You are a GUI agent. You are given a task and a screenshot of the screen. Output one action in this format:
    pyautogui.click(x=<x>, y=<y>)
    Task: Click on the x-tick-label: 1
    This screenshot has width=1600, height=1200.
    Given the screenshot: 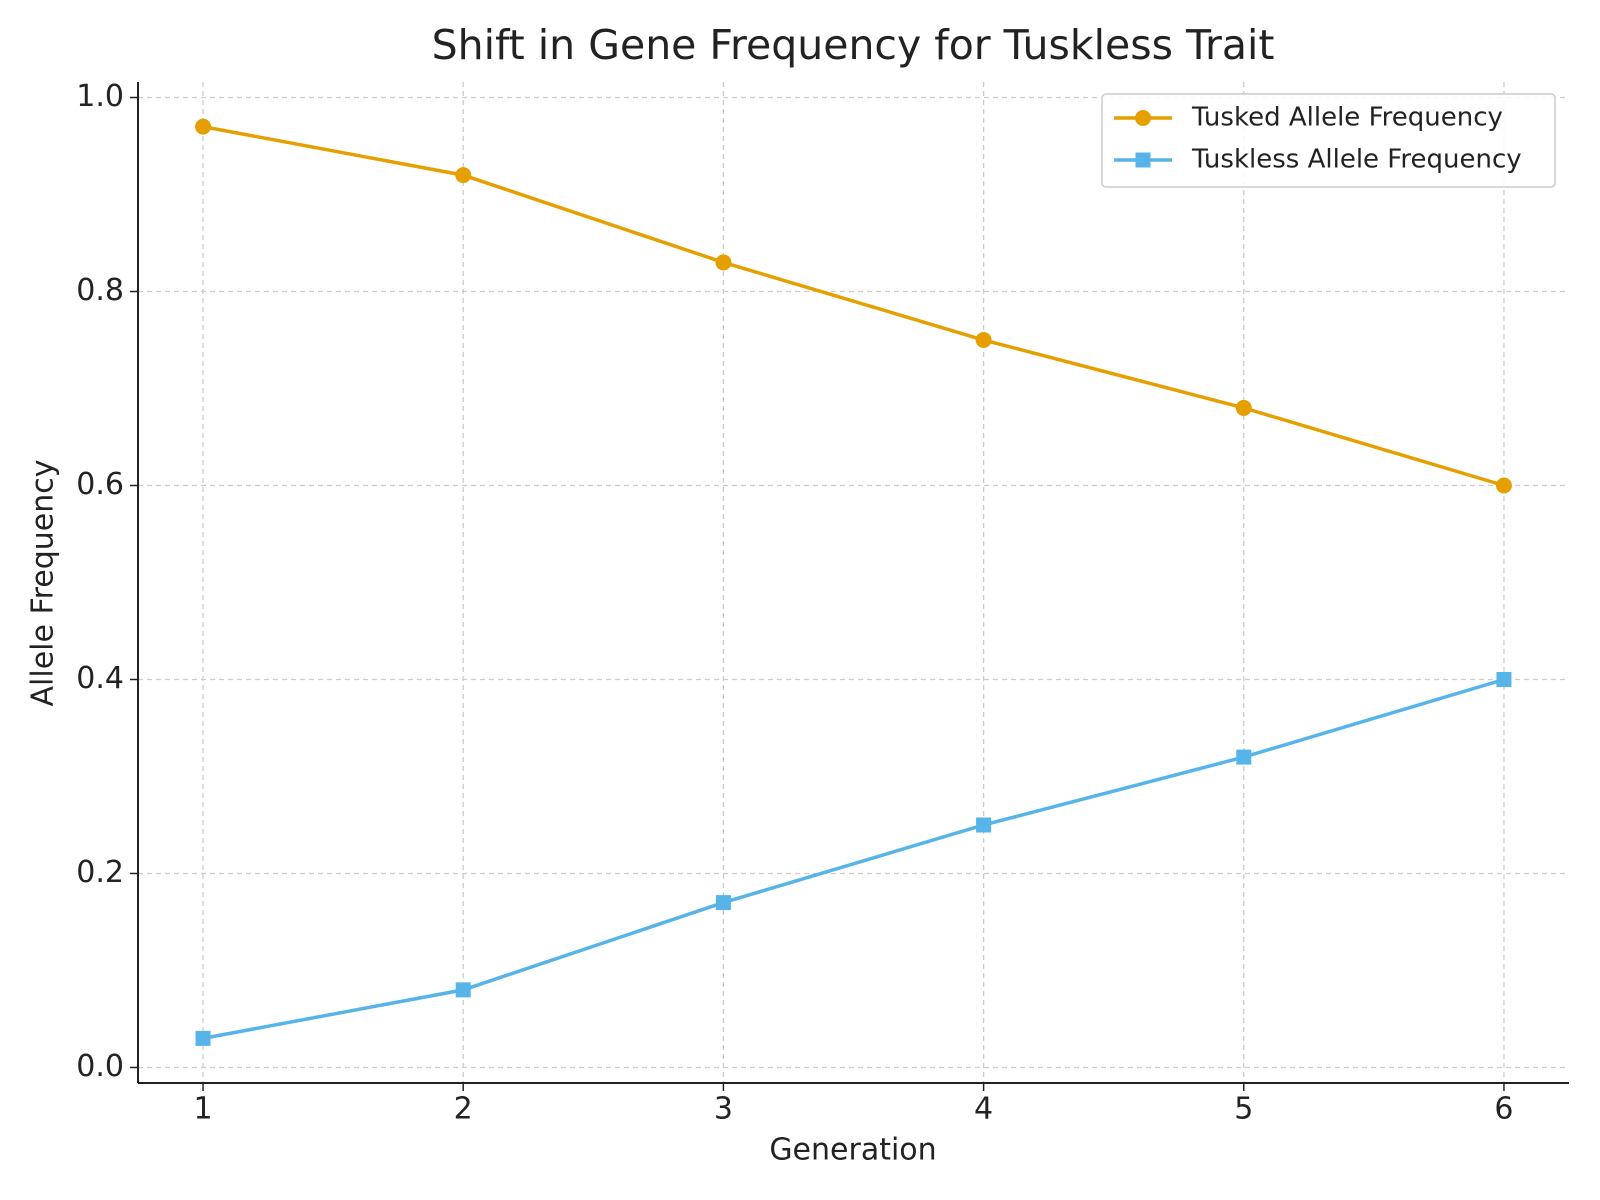 What is the action you would take?
    pyautogui.click(x=202, y=1109)
    